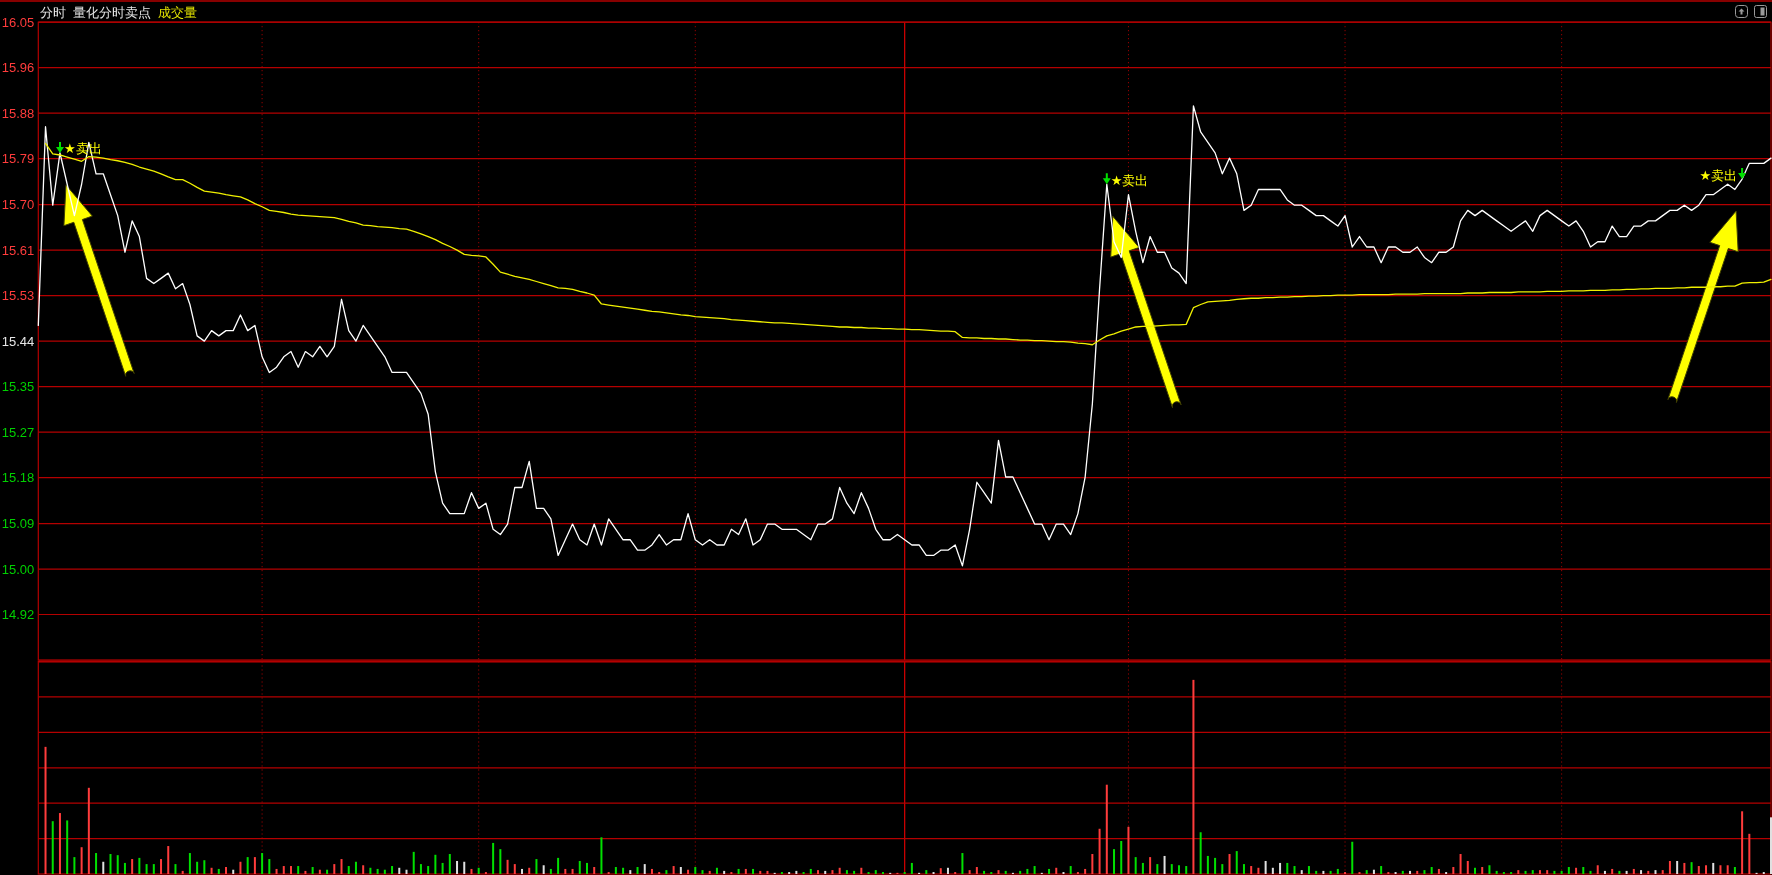 The height and width of the screenshot is (875, 1772). I want to click on y-tick-label: 15.79, so click(18, 159).